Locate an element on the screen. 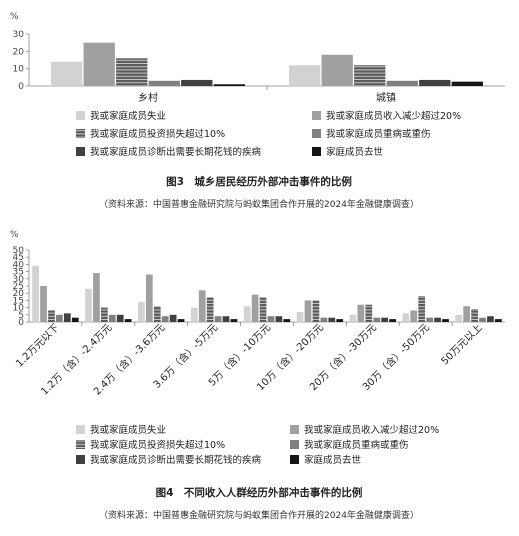  y-tick-label: 5 is located at coordinates (21, 316).